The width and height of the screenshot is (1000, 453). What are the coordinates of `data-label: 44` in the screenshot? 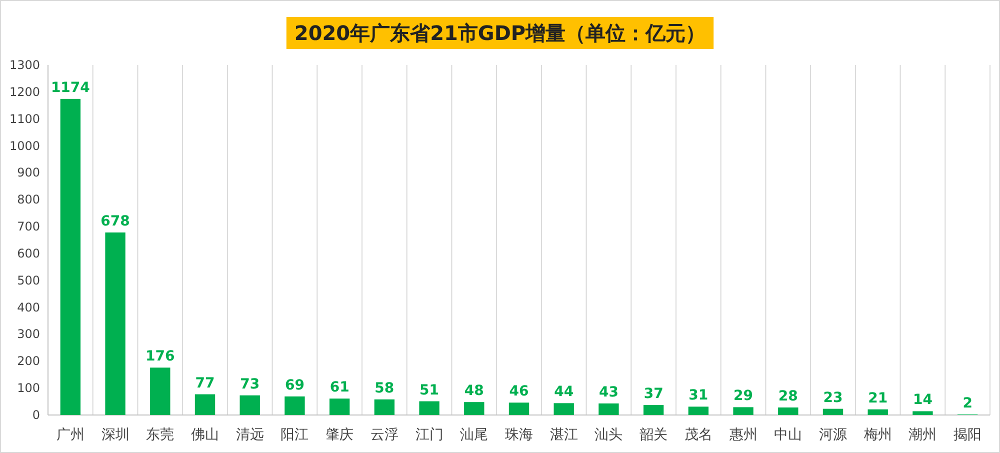 It's located at (564, 392).